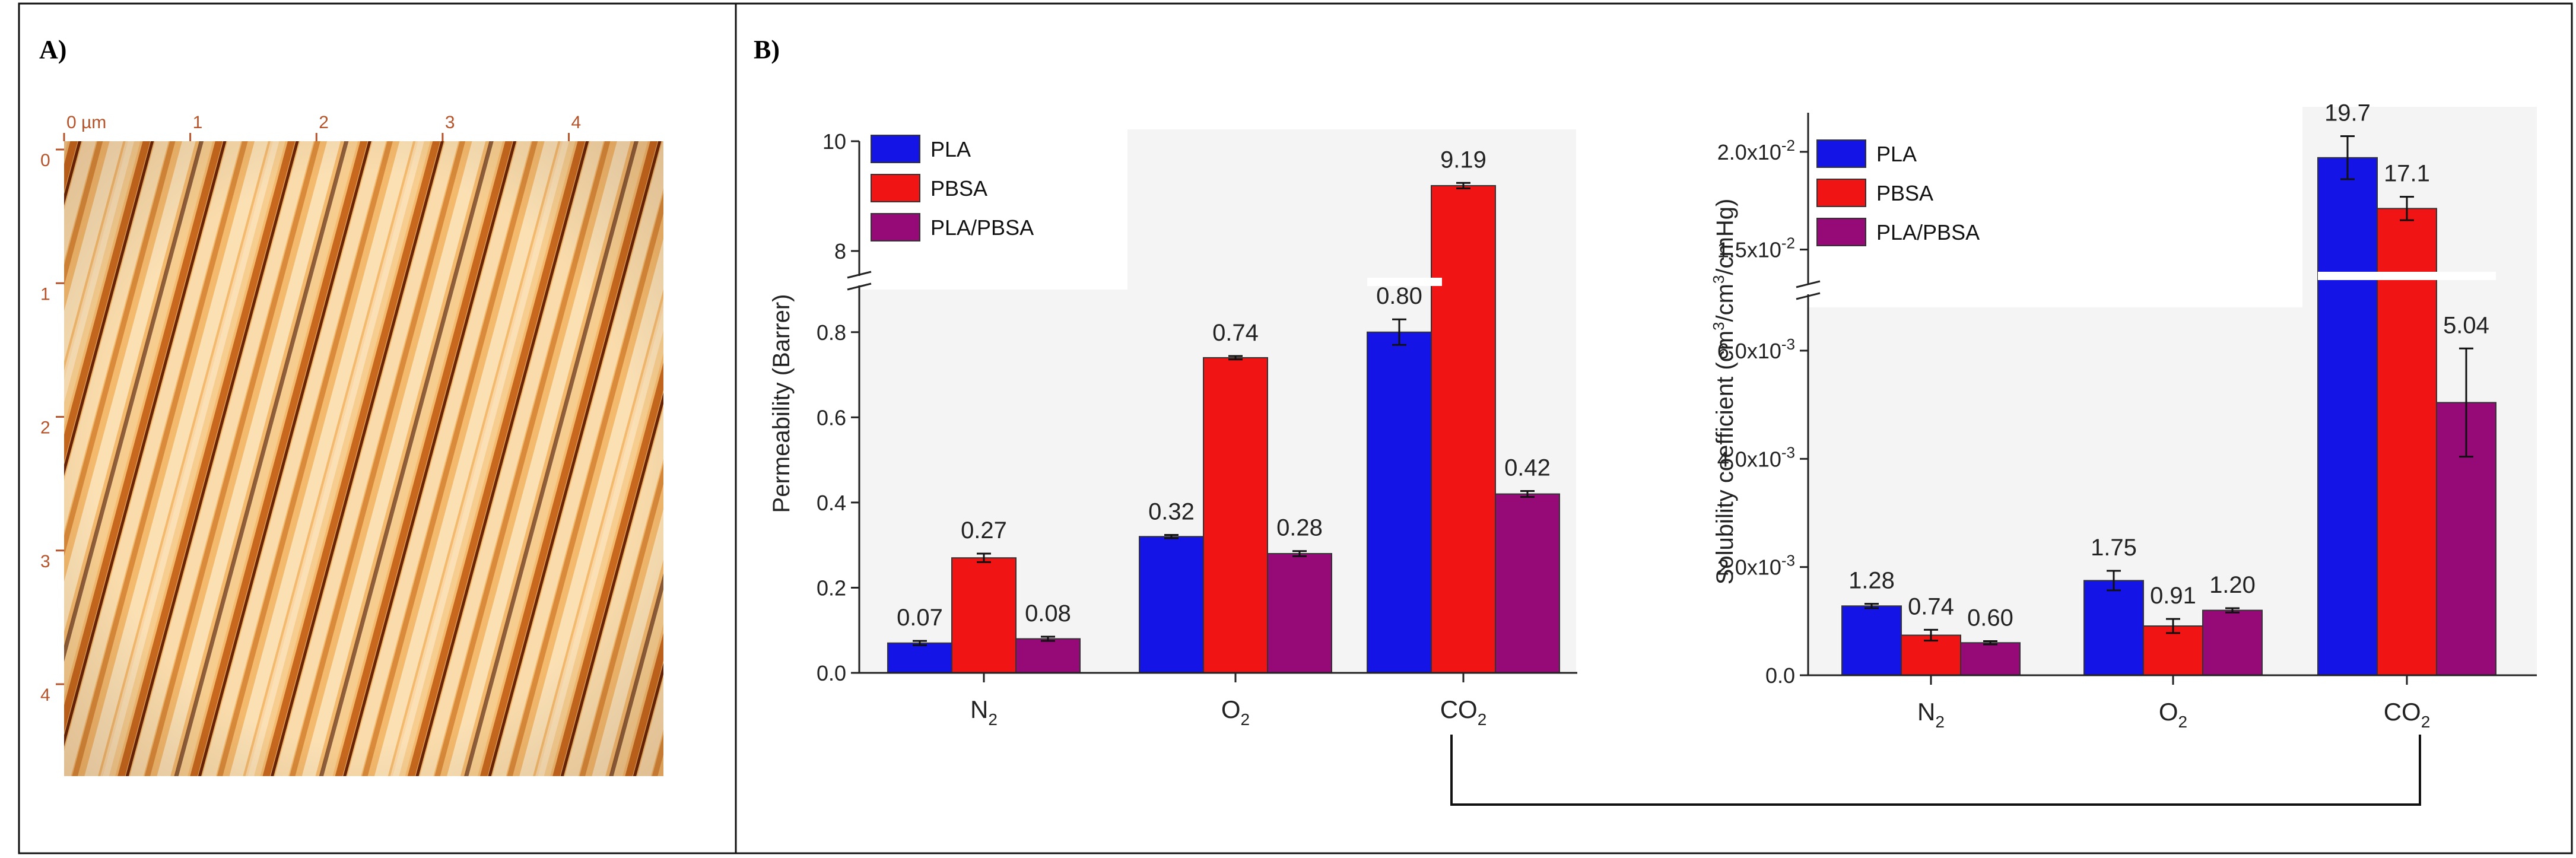 This screenshot has height=858, width=2576. I want to click on y-axis-title: Permeability (Barrer), so click(781, 403).